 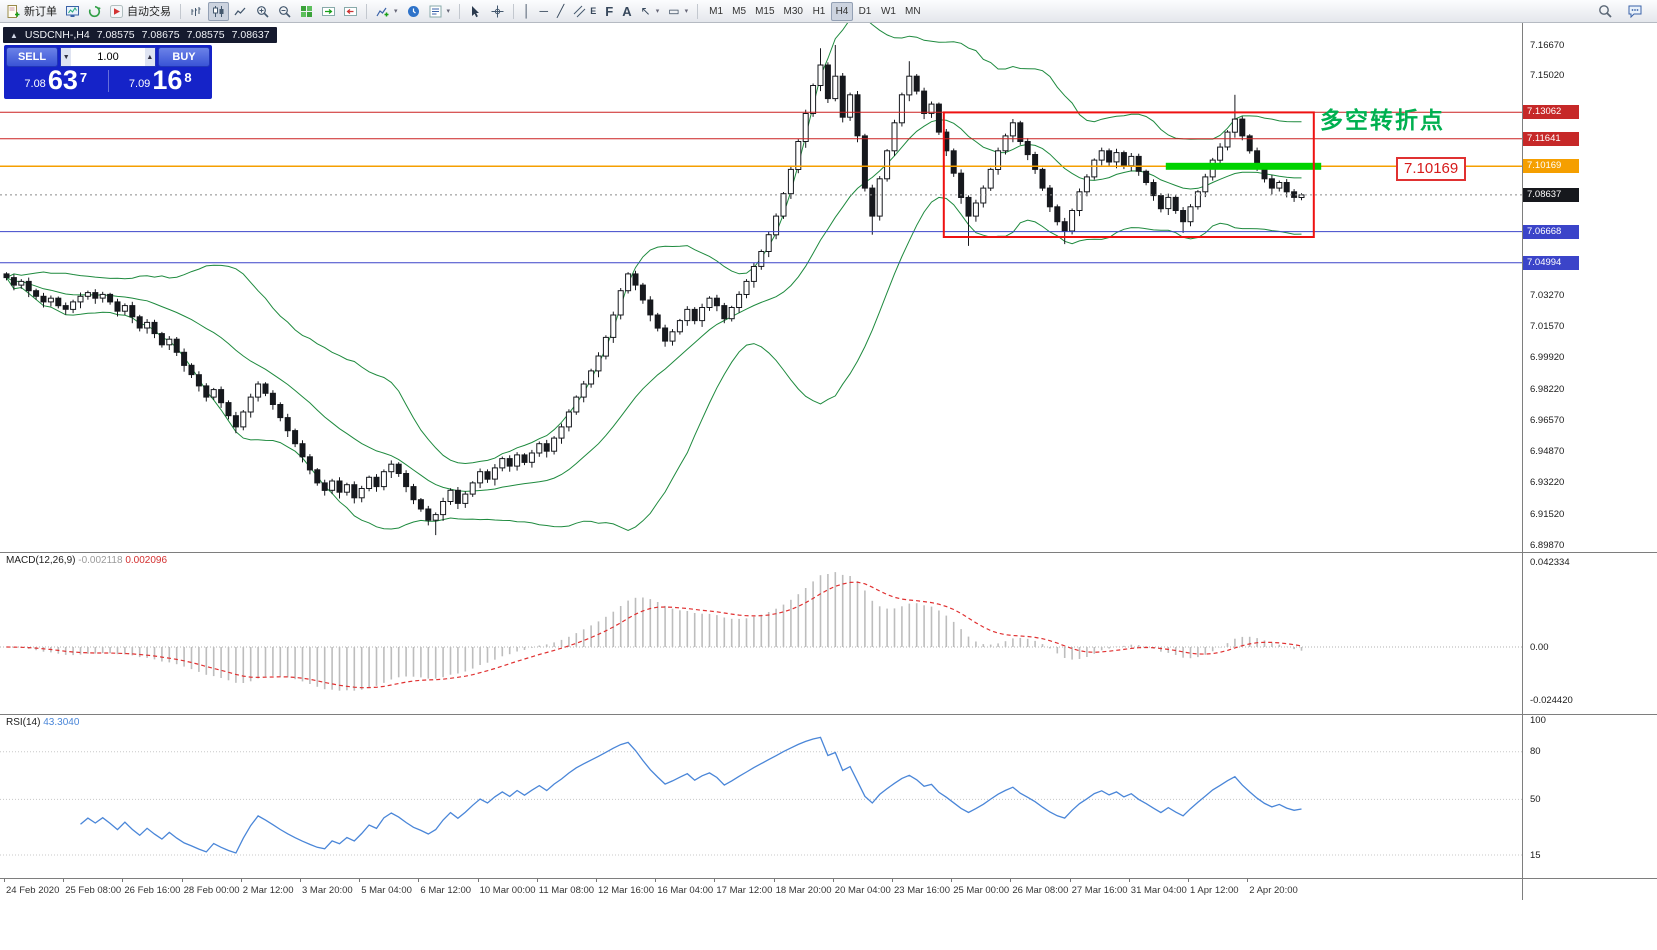 I want to click on date-axis-label: 31 Mar 04:00, so click(x=1158, y=890).